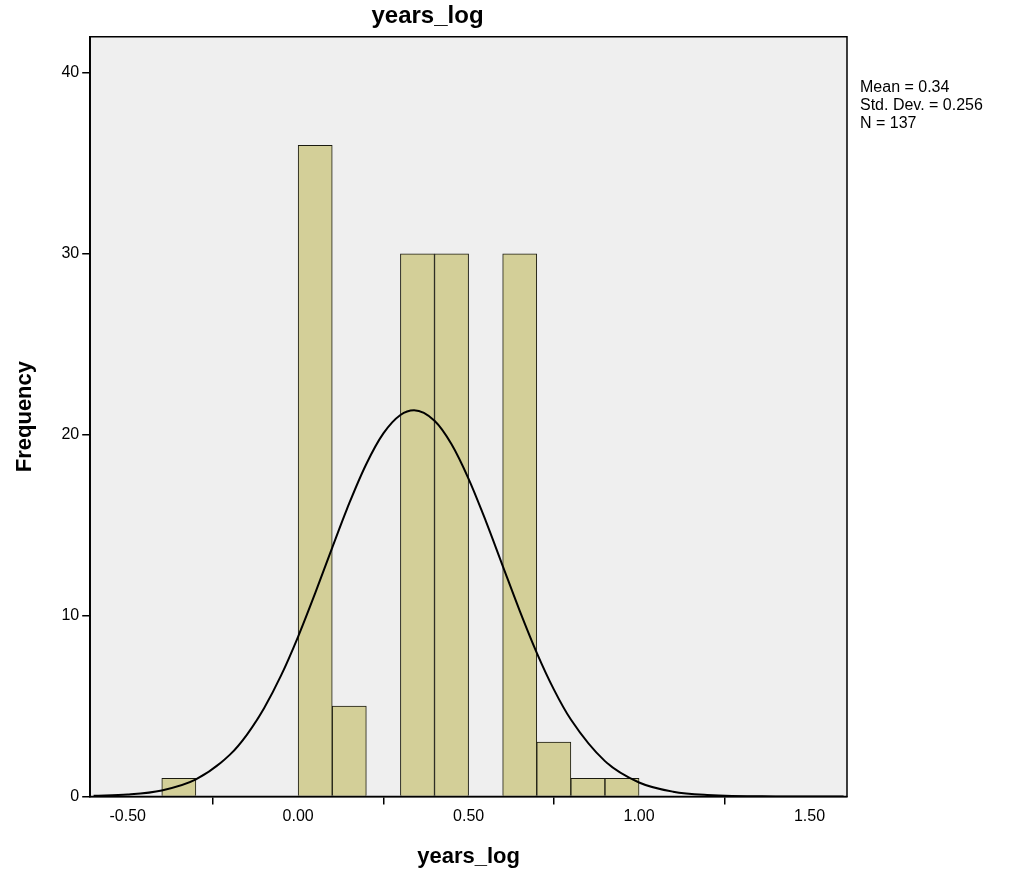  Describe the element at coordinates (128, 816) in the screenshot. I see `x-tick-label: -0.50` at that location.